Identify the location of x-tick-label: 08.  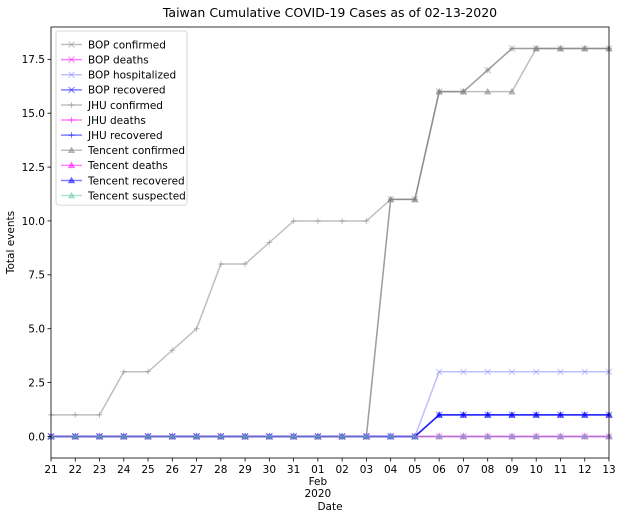
(487, 470).